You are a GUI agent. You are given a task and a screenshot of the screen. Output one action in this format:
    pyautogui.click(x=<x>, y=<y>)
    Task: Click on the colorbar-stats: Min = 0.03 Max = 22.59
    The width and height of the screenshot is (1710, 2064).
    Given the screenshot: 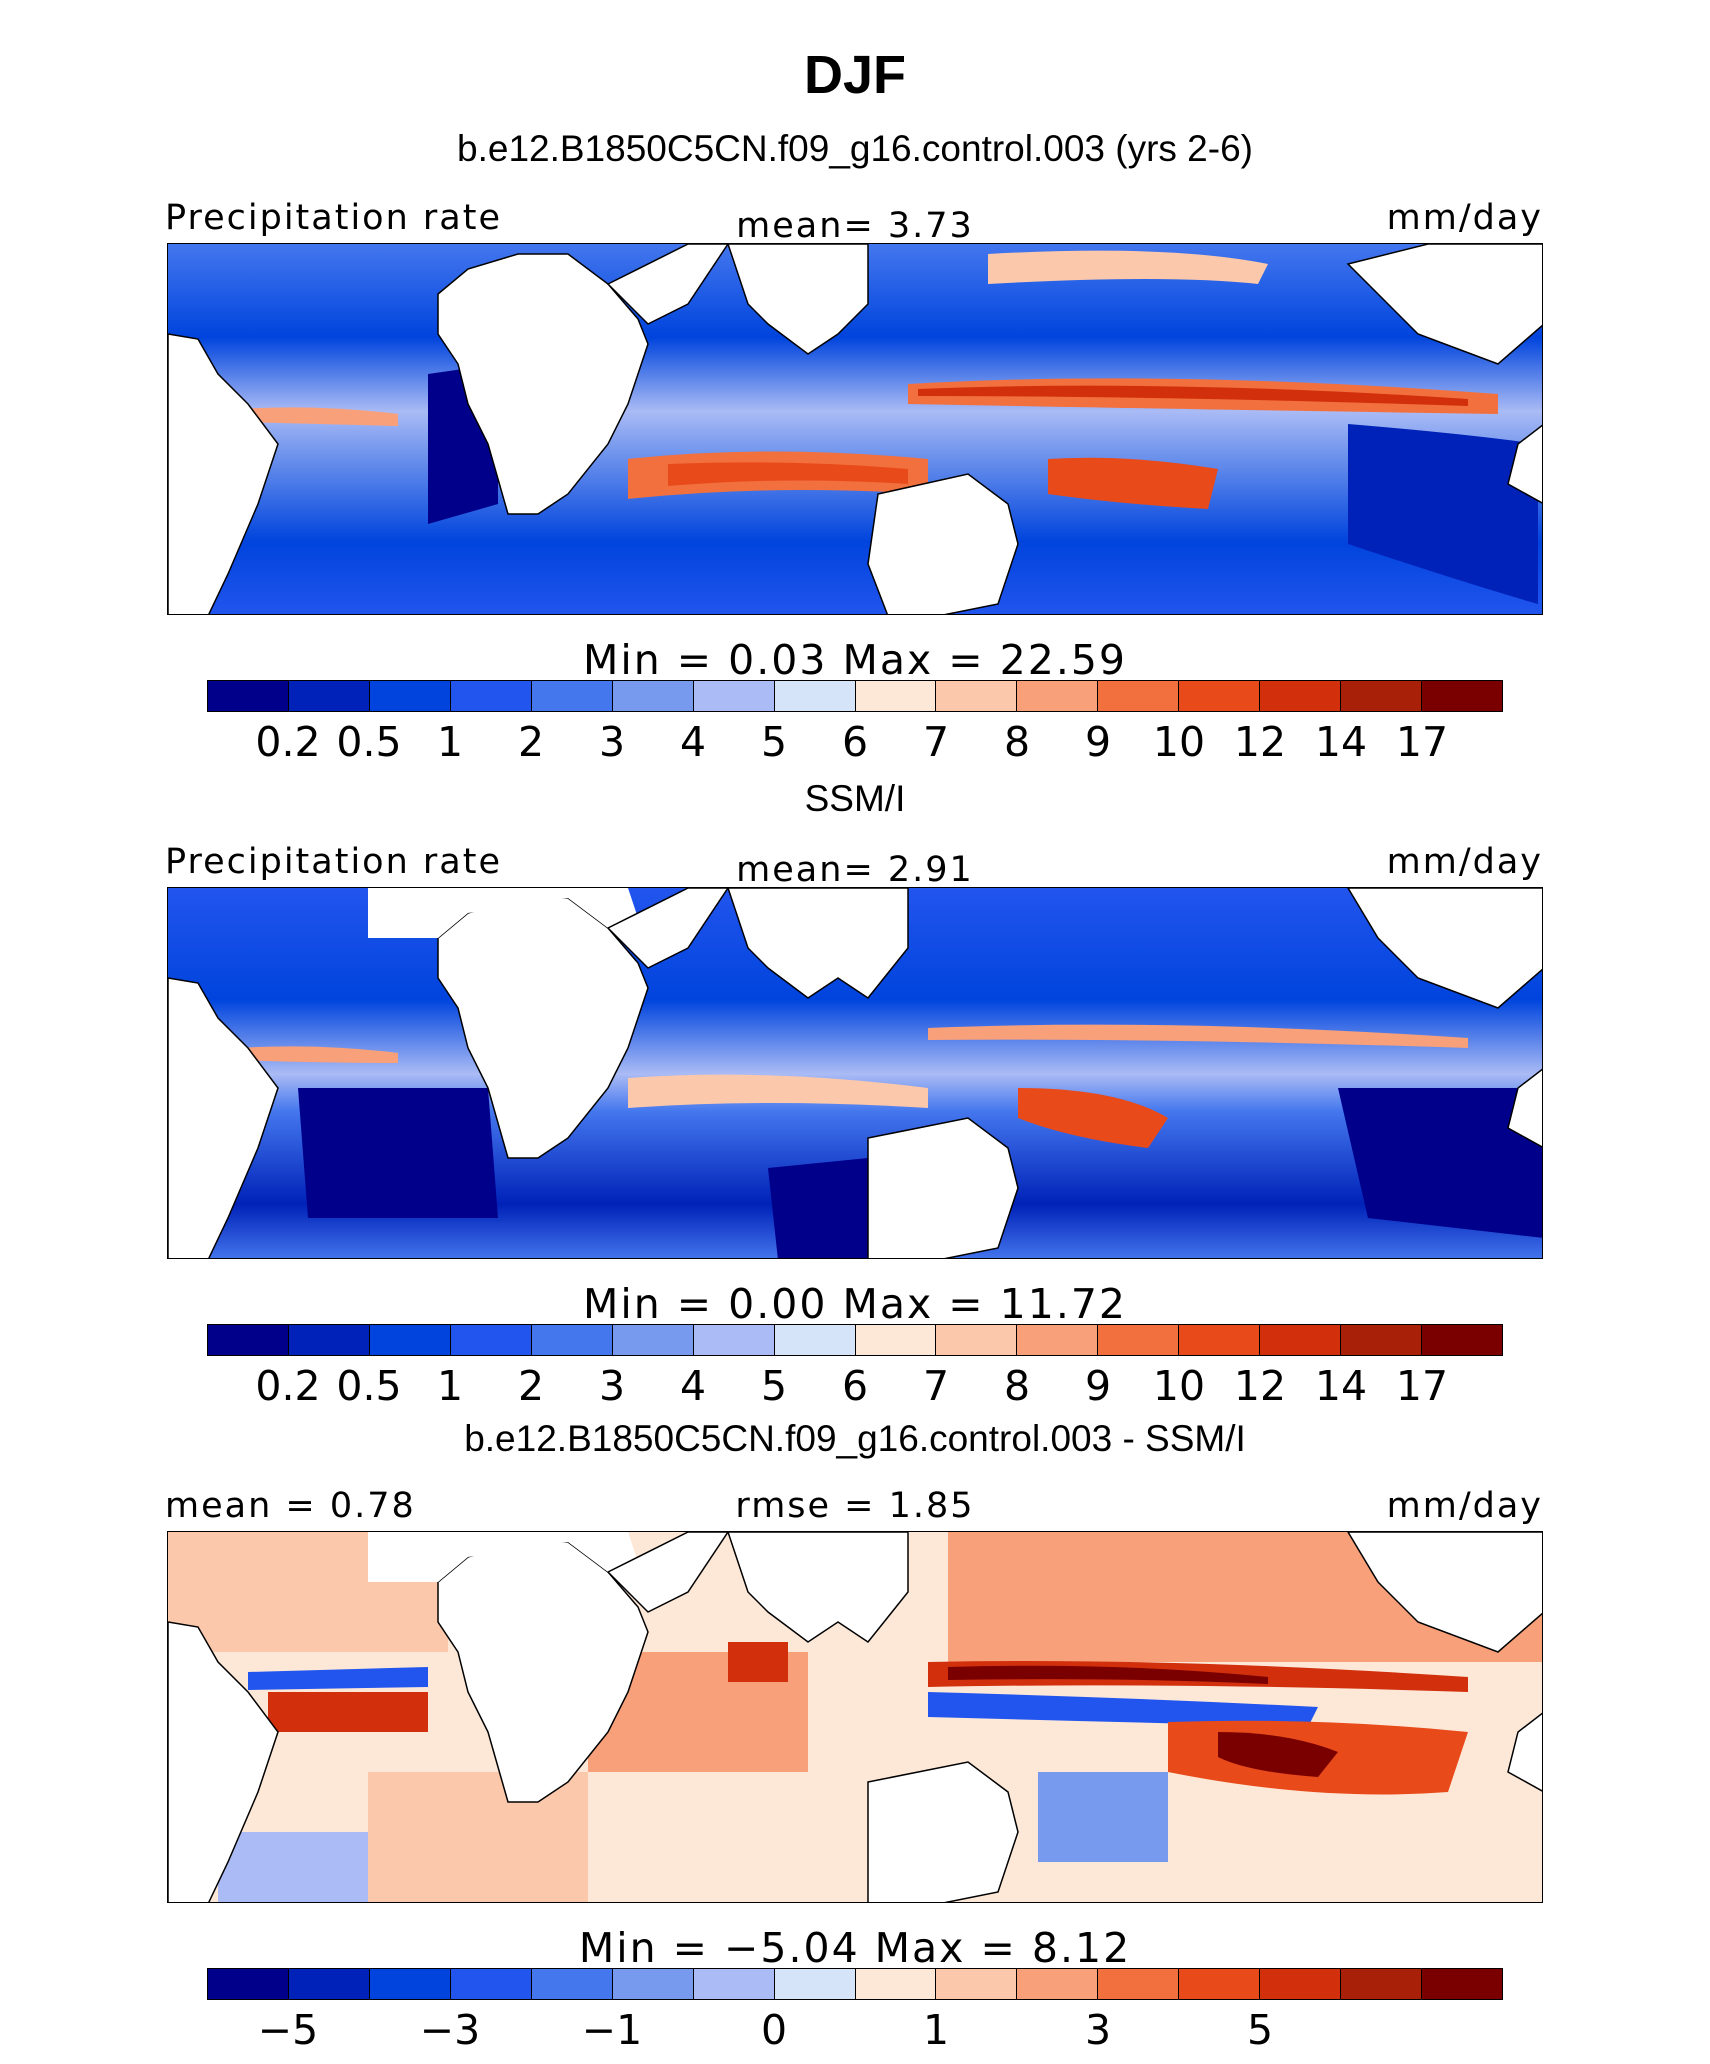 What is the action you would take?
    pyautogui.click(x=855, y=660)
    